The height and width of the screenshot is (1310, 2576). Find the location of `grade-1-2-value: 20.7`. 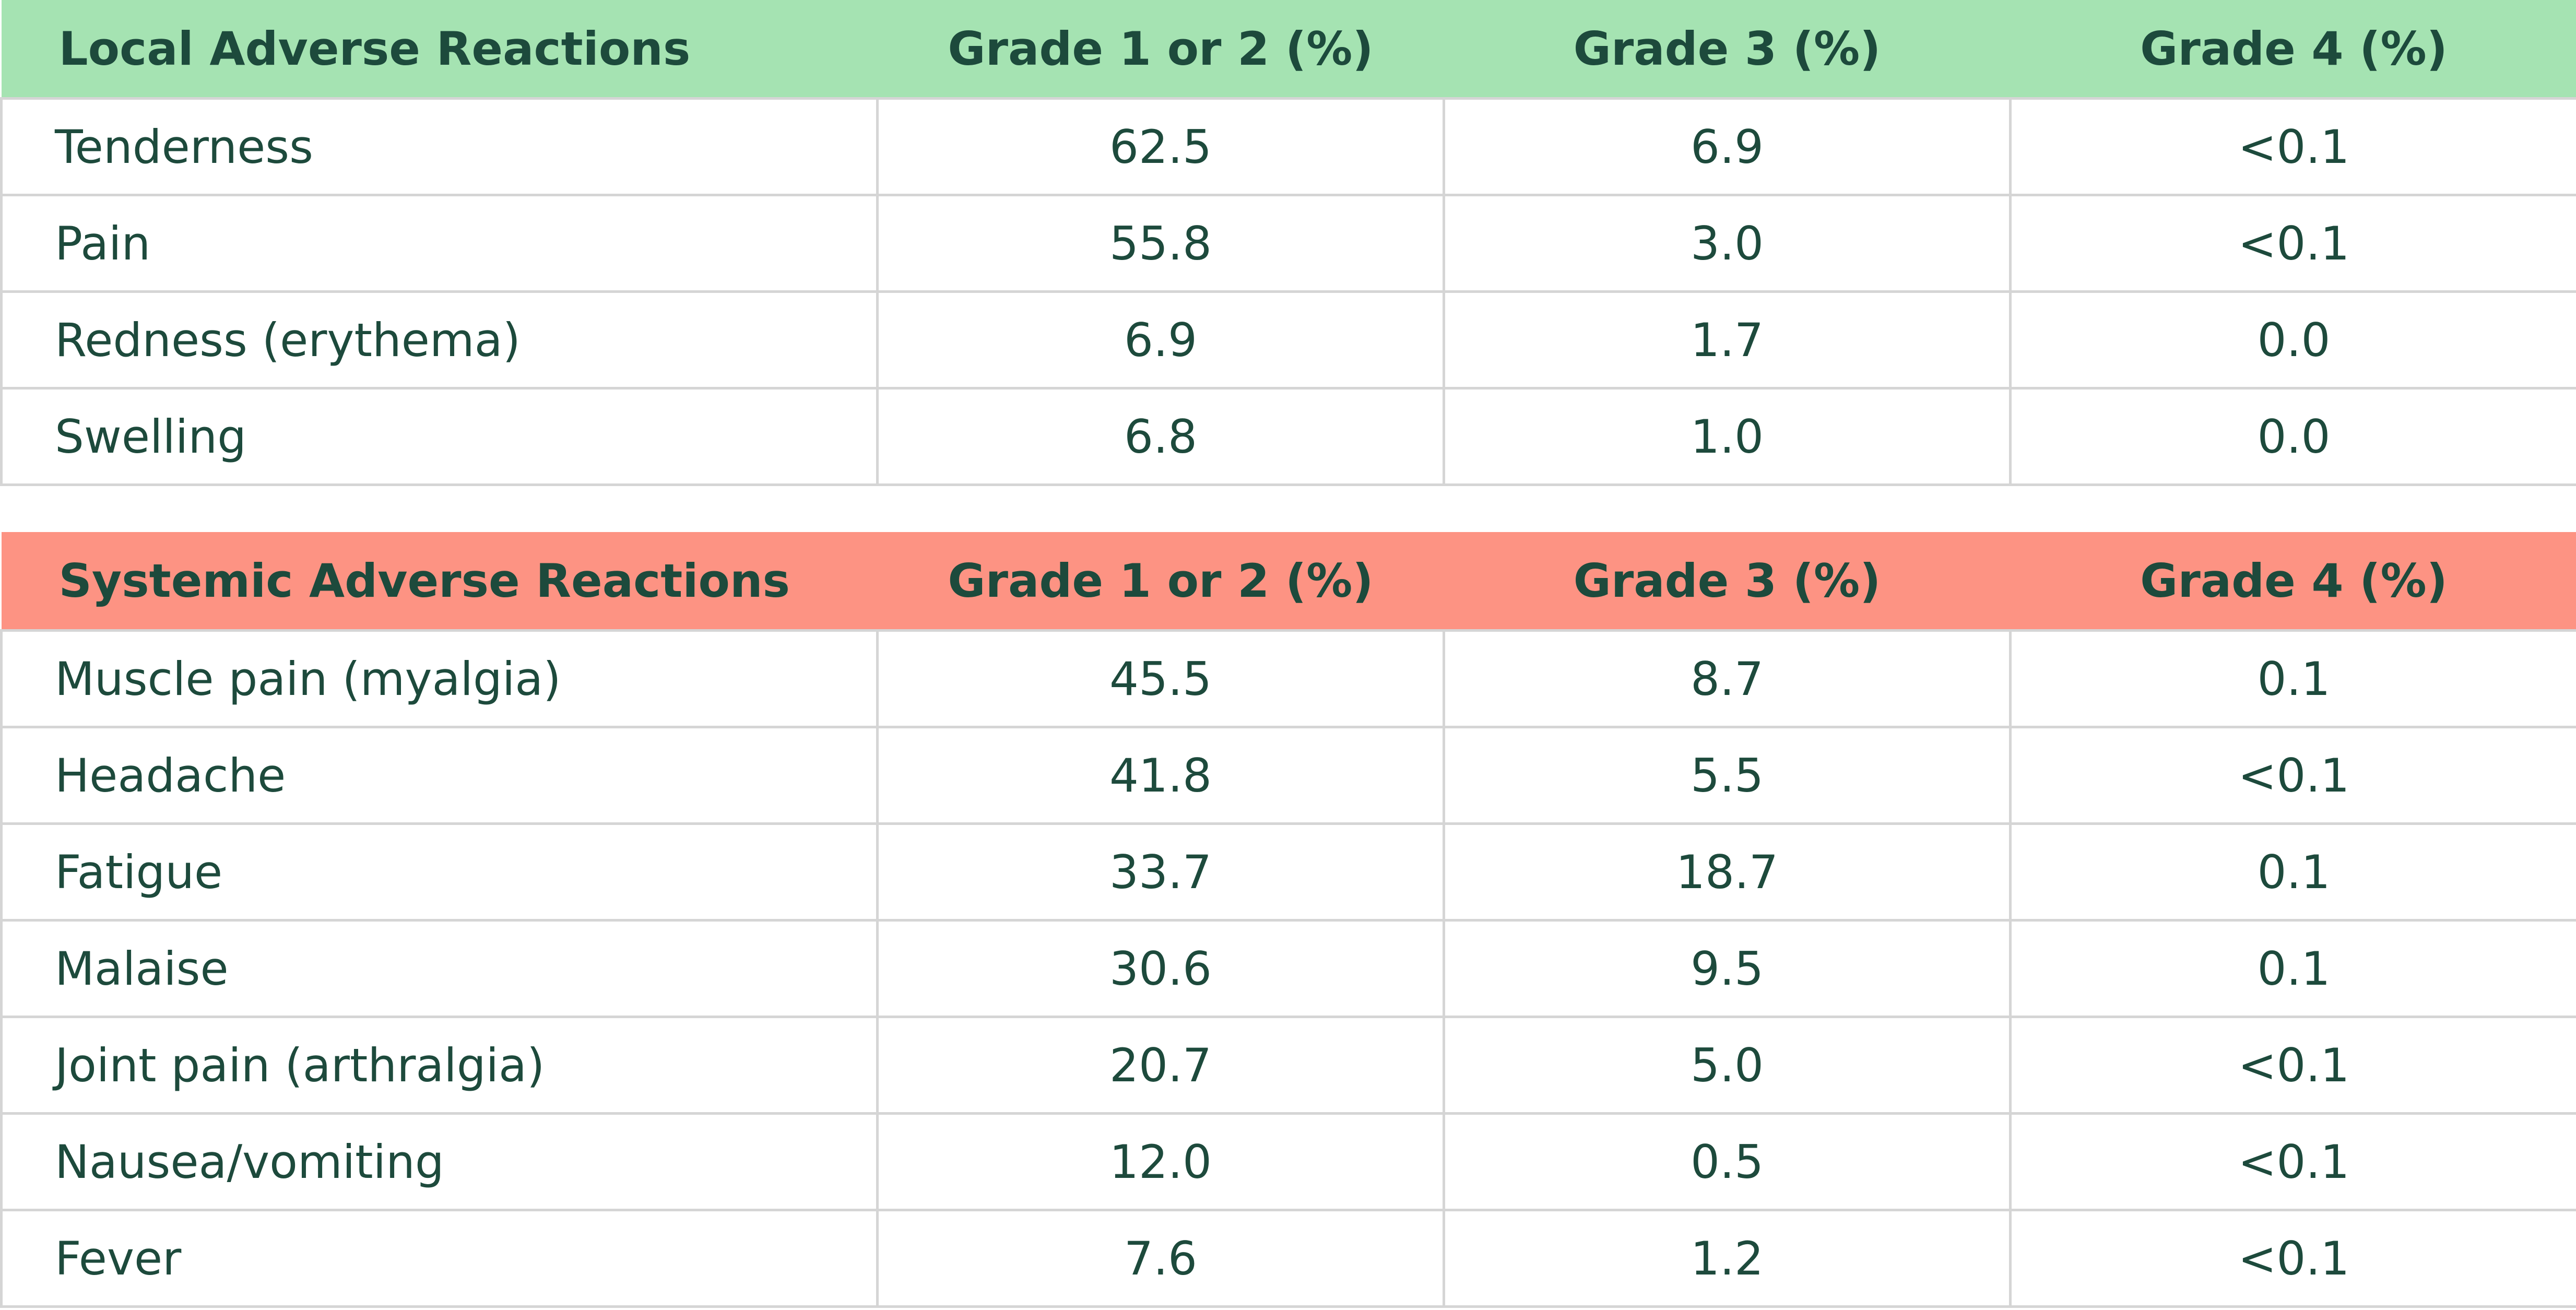

grade-1-2-value: 20.7 is located at coordinates (1160, 1065).